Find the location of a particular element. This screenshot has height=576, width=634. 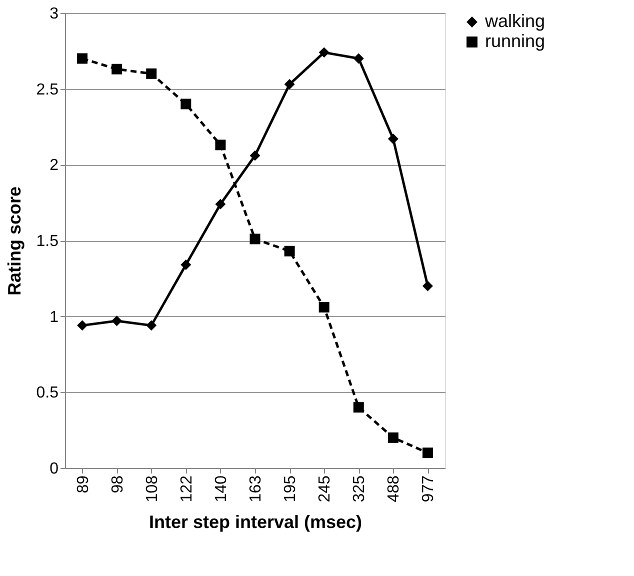

y-tick-label: 0.5 is located at coordinates (47, 393).